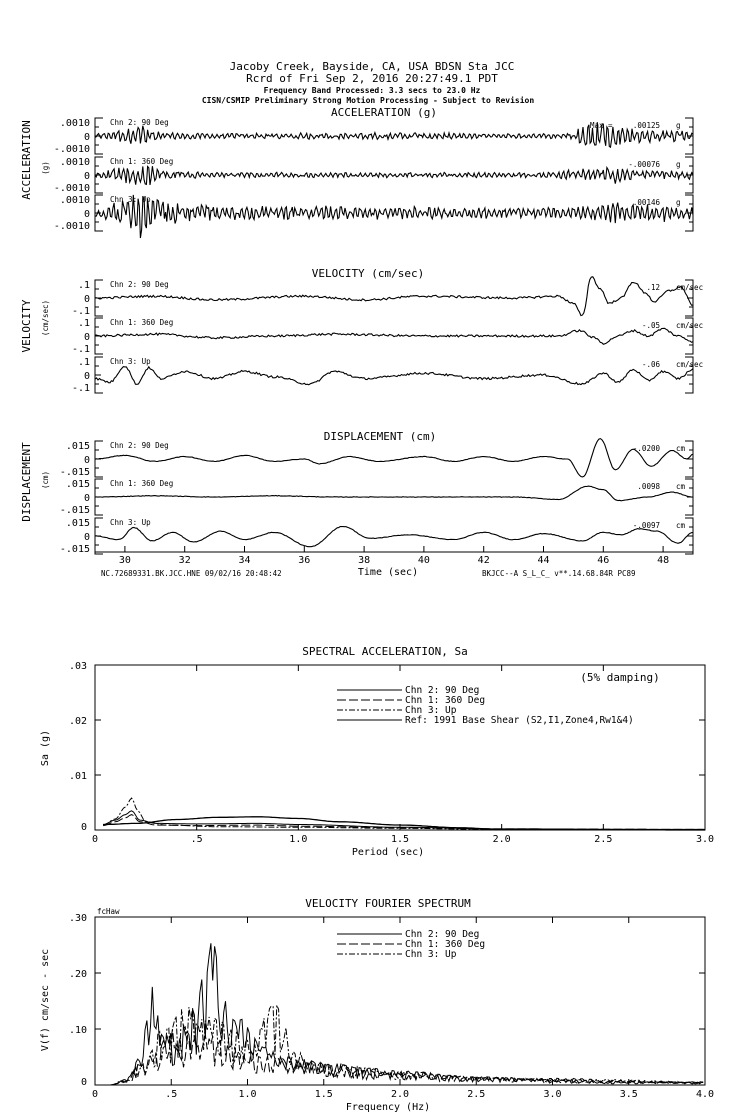 This screenshot has width=739, height=1115. I want to click on fourier-title: VELOCITY FOURIER SPECTRUM, so click(388, 903).